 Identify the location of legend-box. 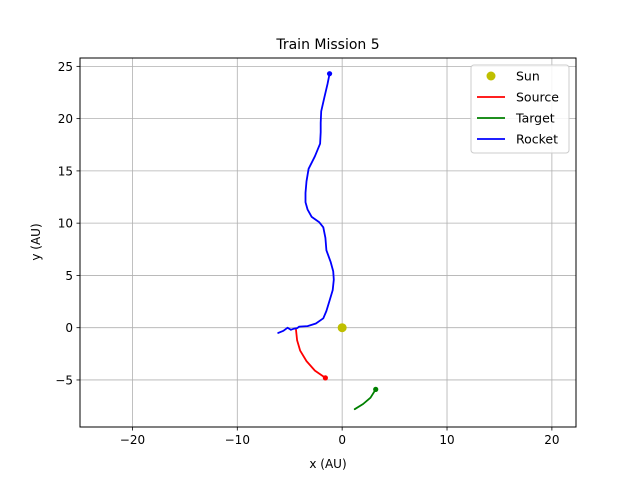
(520, 109).